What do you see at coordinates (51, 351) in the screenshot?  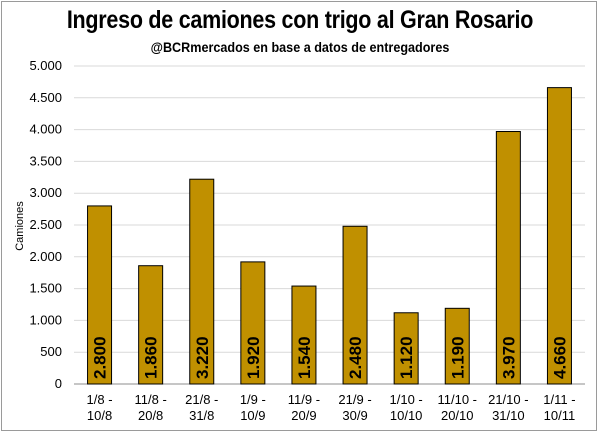 I see `y-tick-label: 500` at bounding box center [51, 351].